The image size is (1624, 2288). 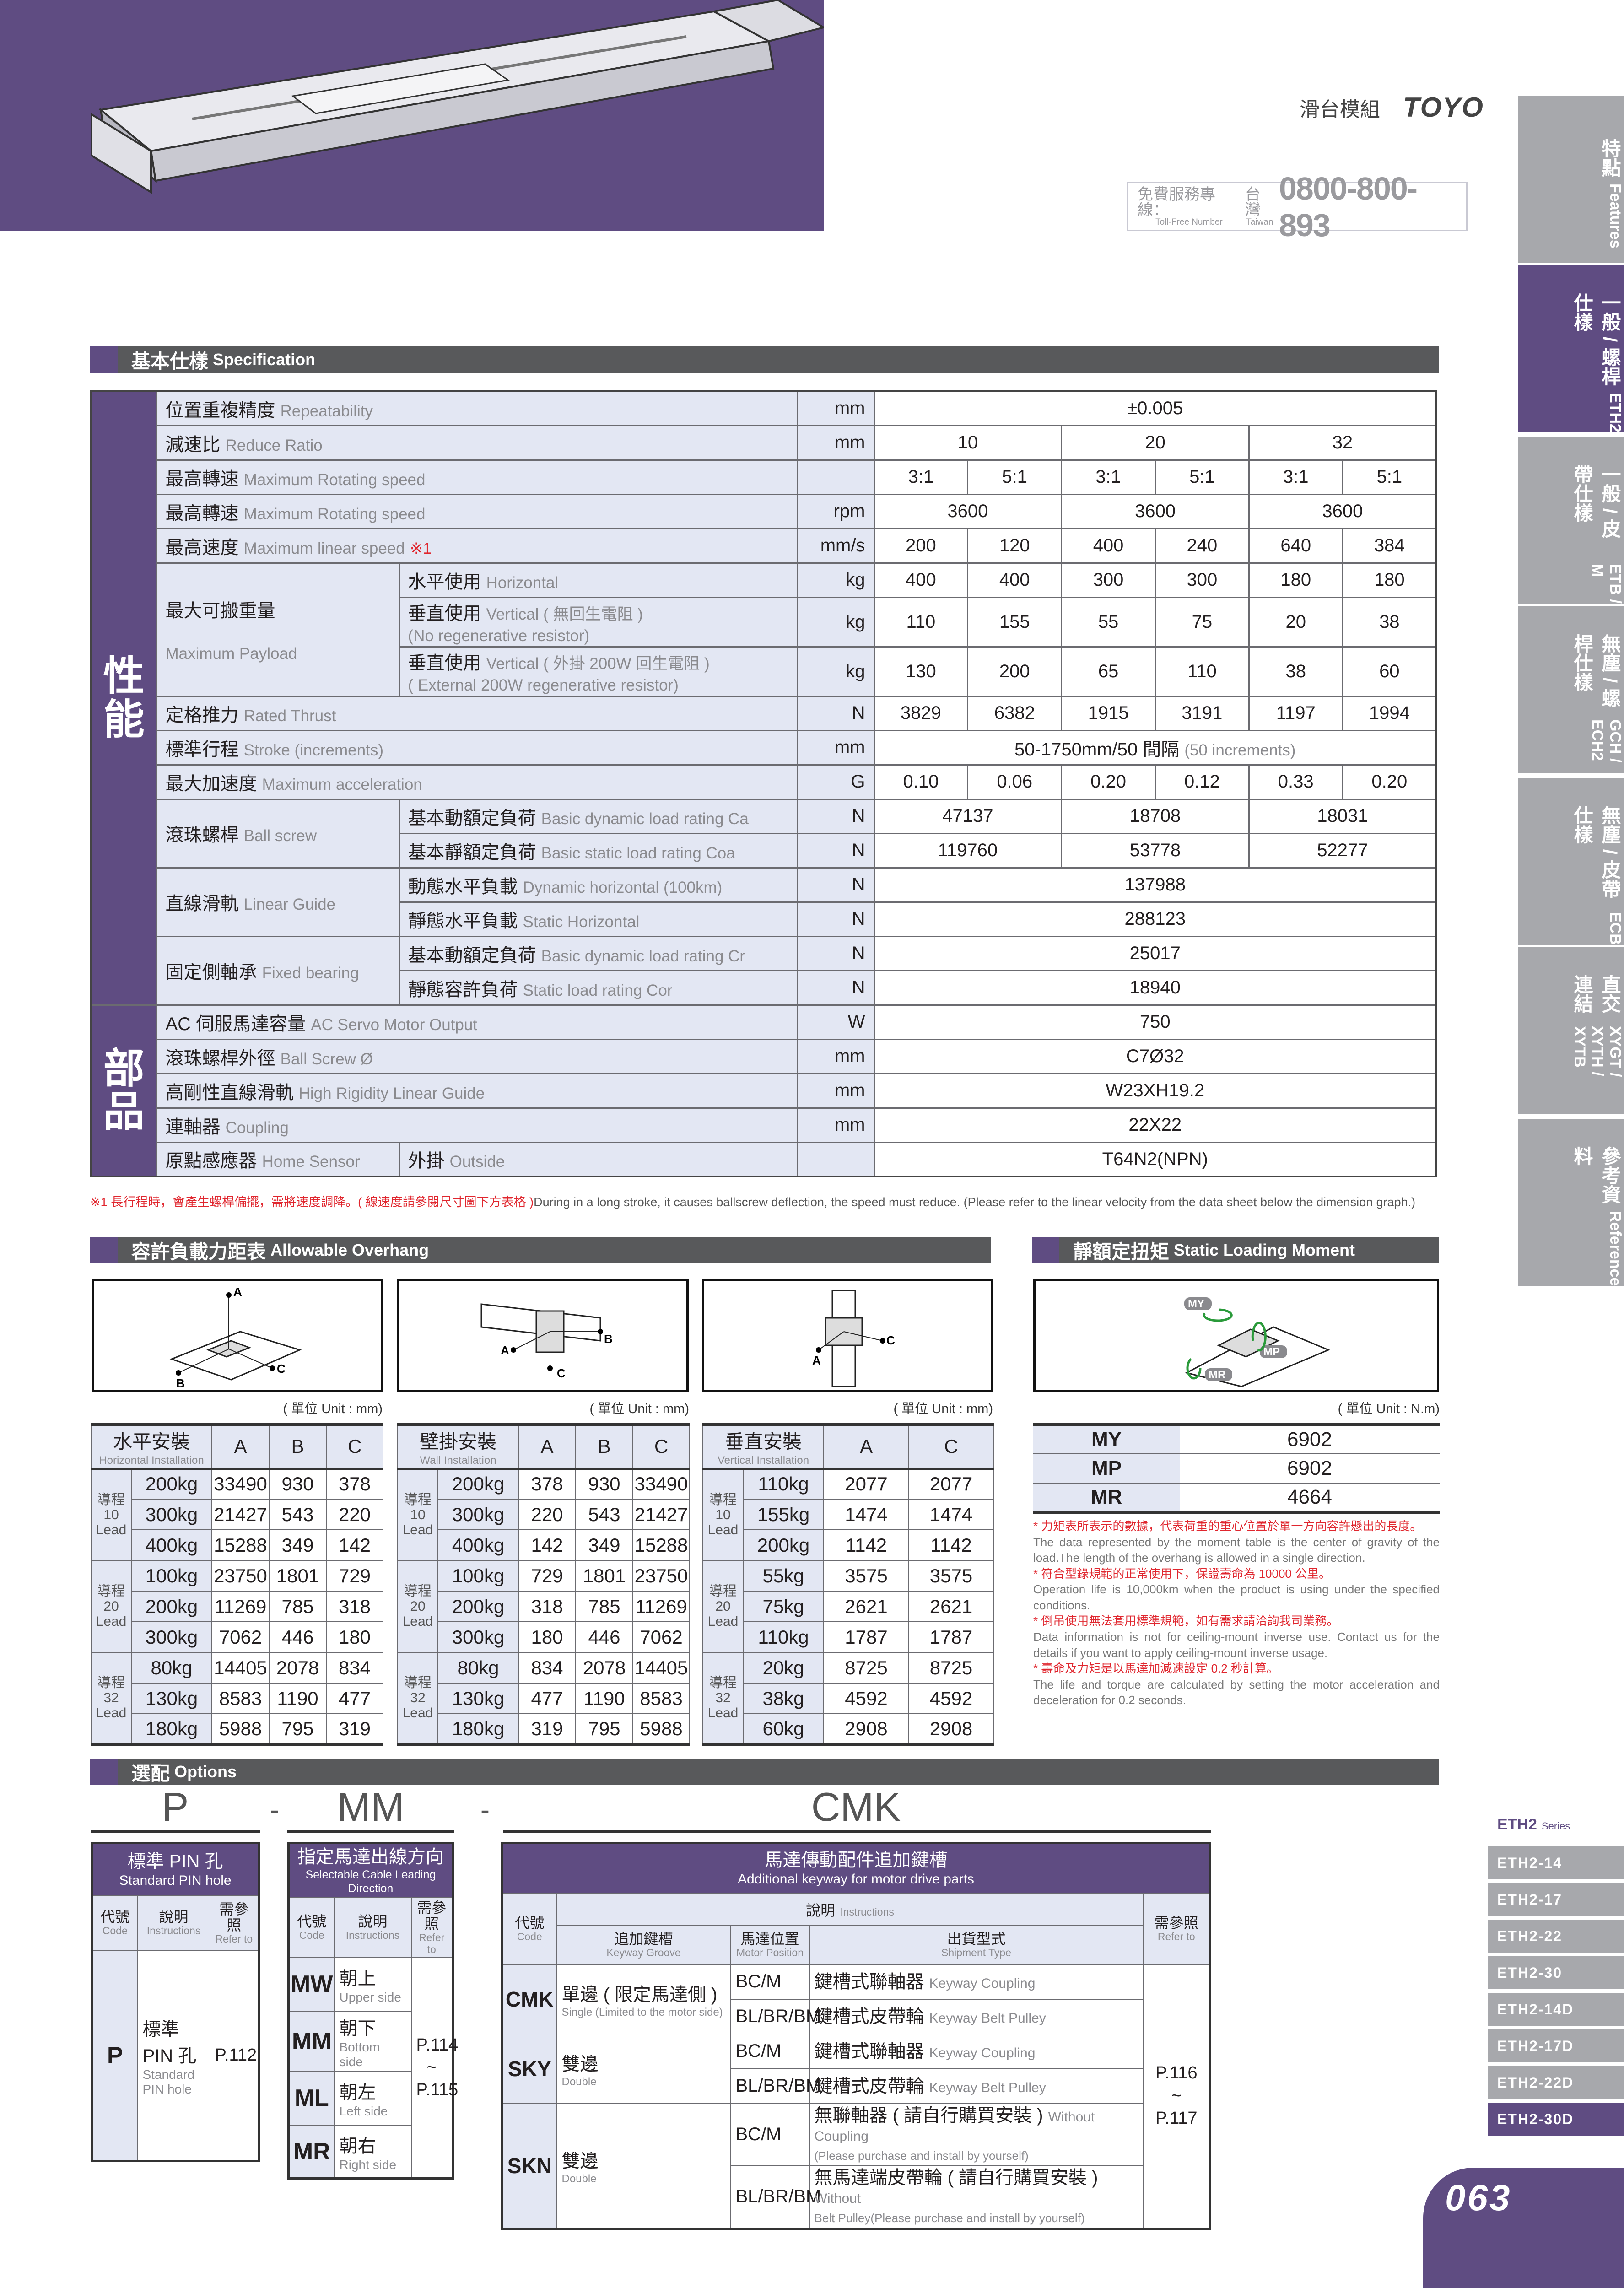 I want to click on lead-value: 32, so click(x=723, y=1698).